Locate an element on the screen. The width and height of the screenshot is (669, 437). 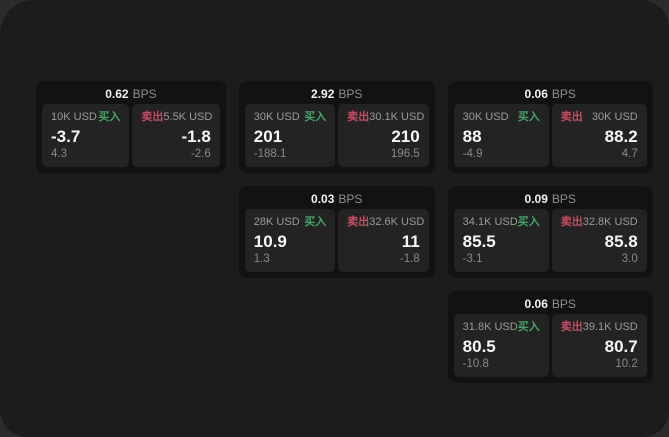
sell-price: 88.2 is located at coordinates (621, 136).